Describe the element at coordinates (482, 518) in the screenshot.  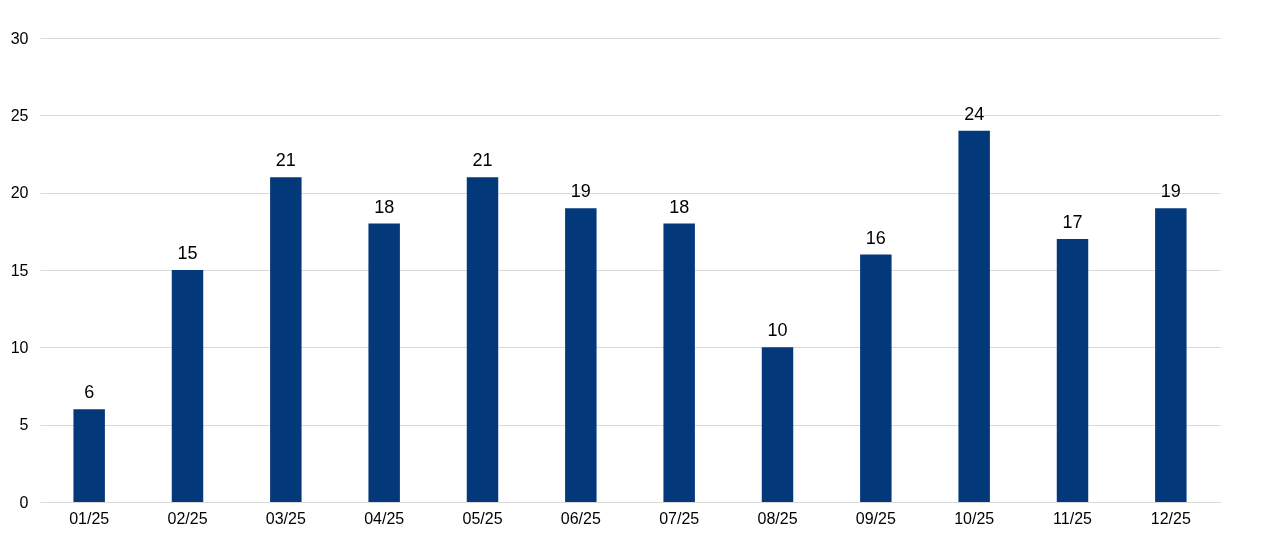
I see `x-tick-label: 05/25` at that location.